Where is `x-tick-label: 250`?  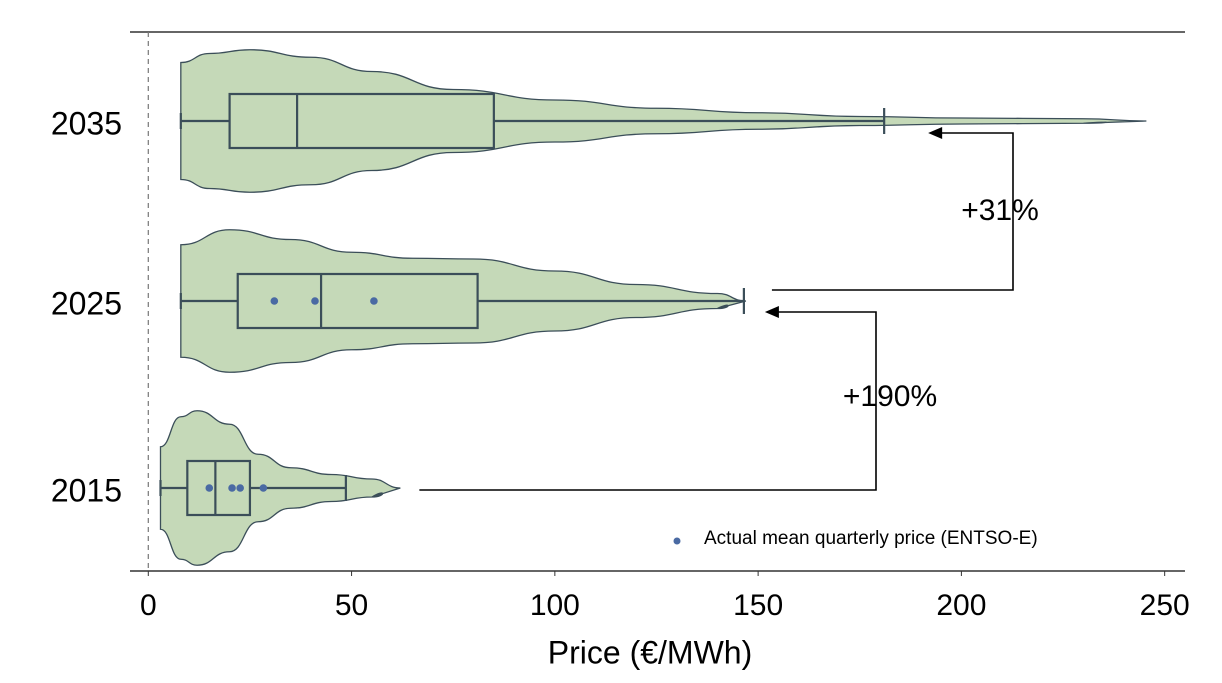
x-tick-label: 250 is located at coordinates (1165, 605).